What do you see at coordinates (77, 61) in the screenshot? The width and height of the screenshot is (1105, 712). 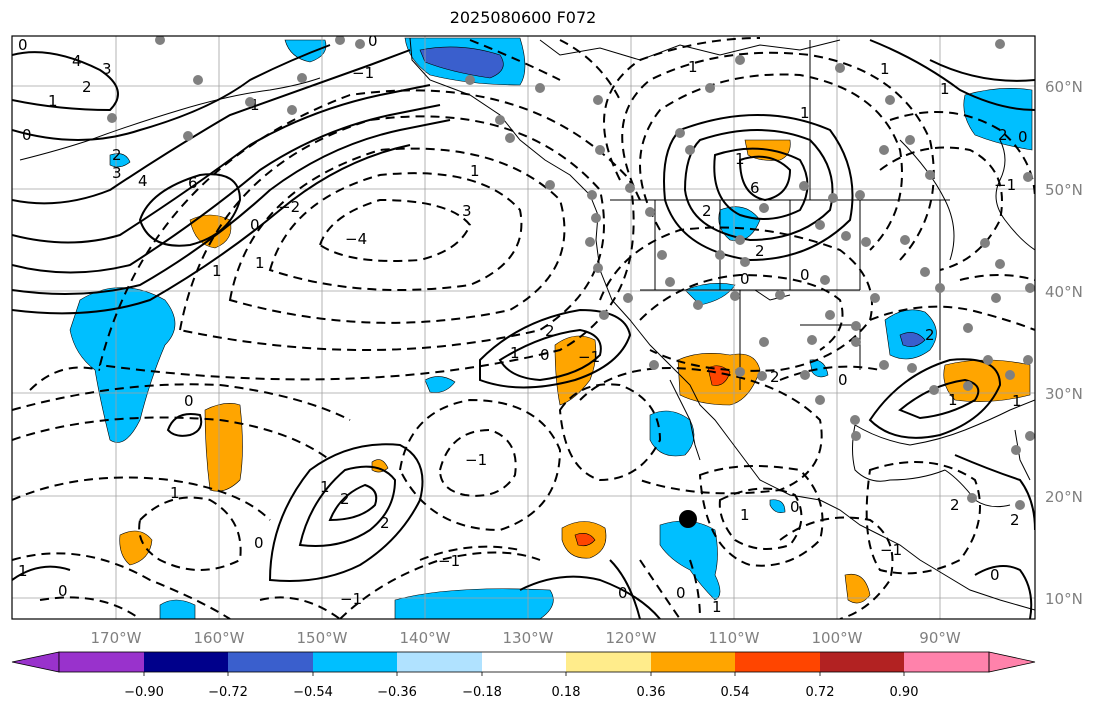 I see `contour-label: 4` at bounding box center [77, 61].